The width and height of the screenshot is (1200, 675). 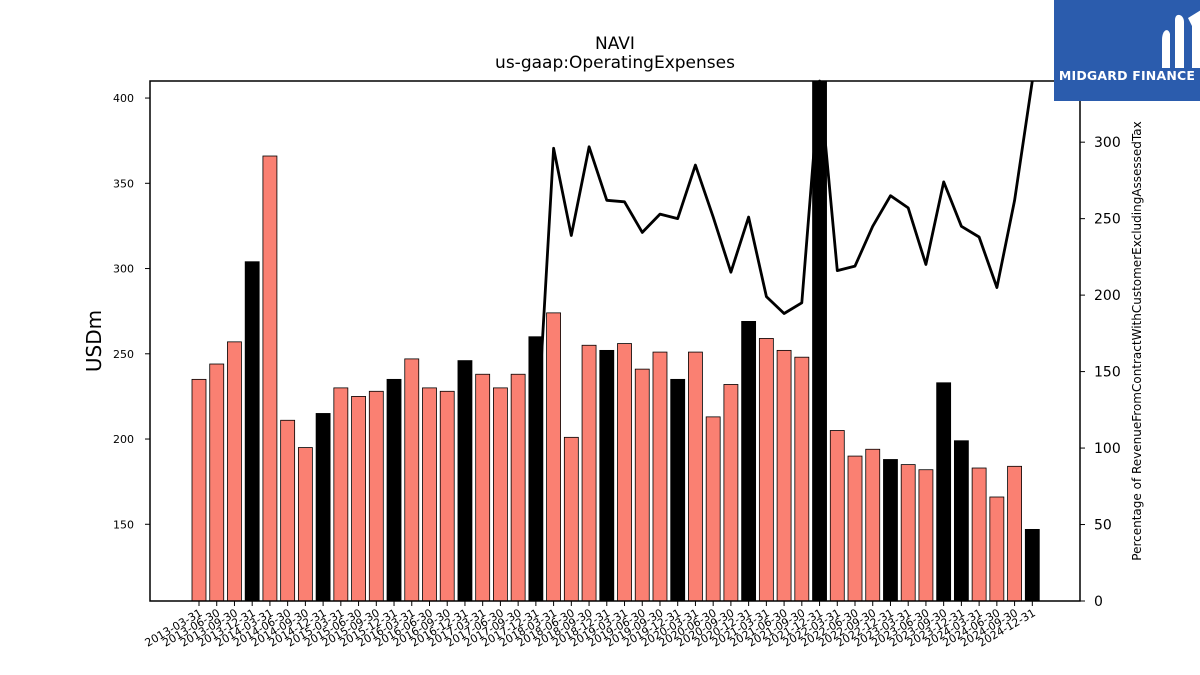 What do you see at coordinates (1098, 602) in the screenshot?
I see `y2-tick-label: 0` at bounding box center [1098, 602].